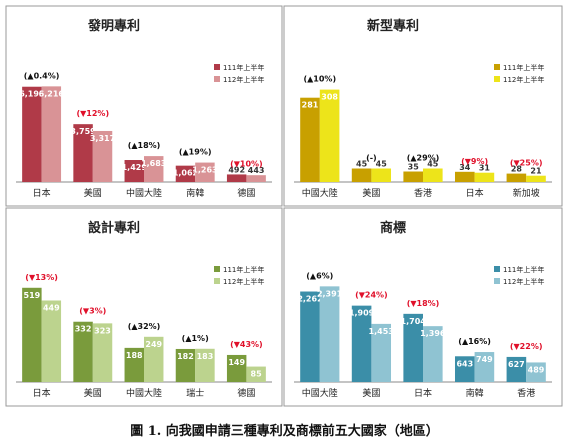 The width and height of the screenshot is (569, 448). I want to click on data-label: 6,193, so click(31, 94).